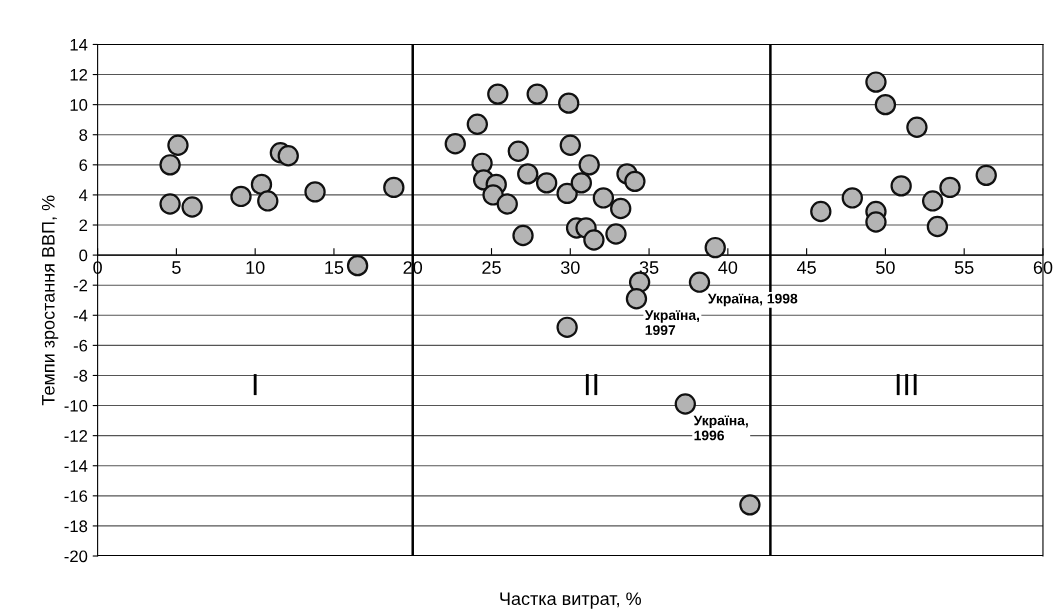 This screenshot has width=1061, height=609. Describe the element at coordinates (83, 255) in the screenshot. I see `y-tick-label: 0` at that location.